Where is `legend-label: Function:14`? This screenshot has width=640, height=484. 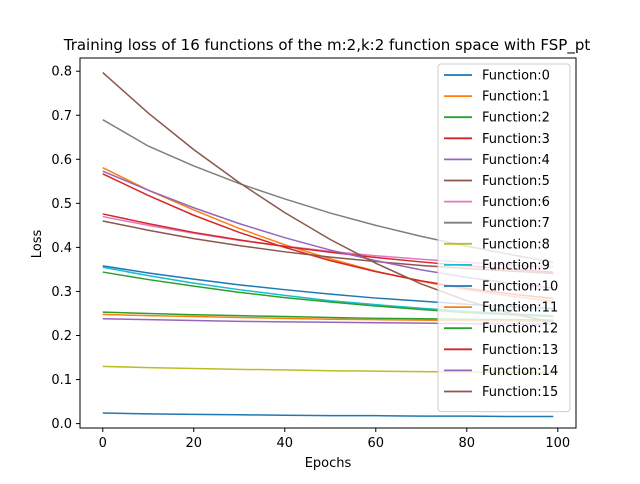 legend-label: Function:14 is located at coordinates (520, 371).